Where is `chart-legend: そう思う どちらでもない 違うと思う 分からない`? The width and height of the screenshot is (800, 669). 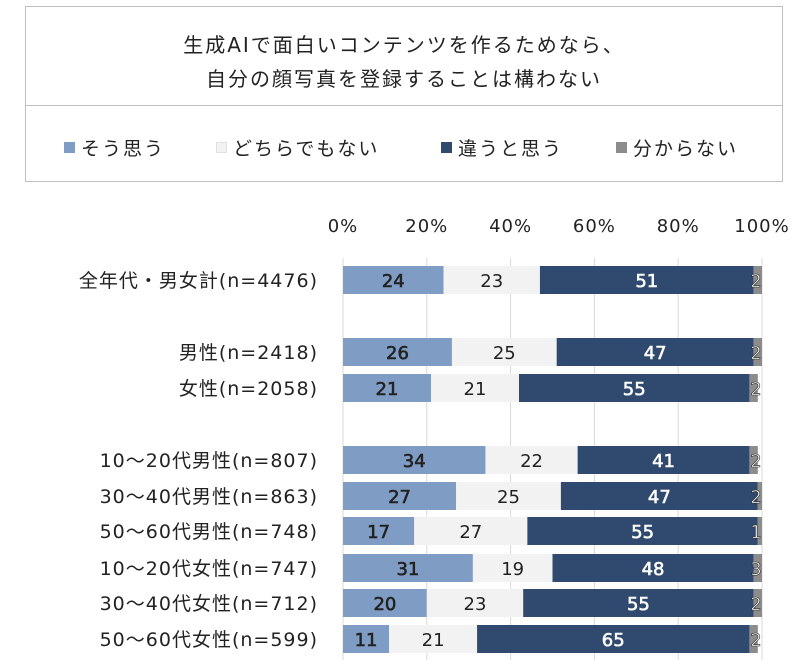 chart-legend: そう思う どちらでもない 違うと思う 分からない is located at coordinates (404, 144).